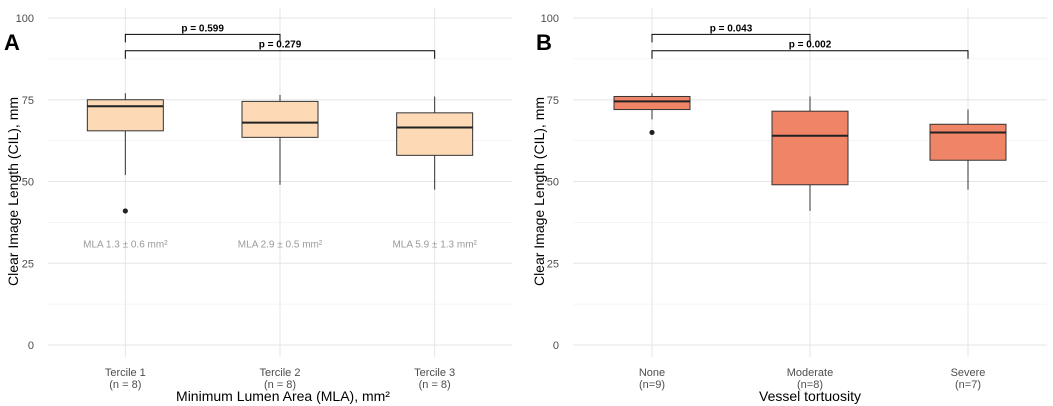 The image size is (1053, 406). Describe the element at coordinates (434, 245) in the screenshot. I see `group-annotation: MLA 5.9 ± 1.3 mm²` at that location.